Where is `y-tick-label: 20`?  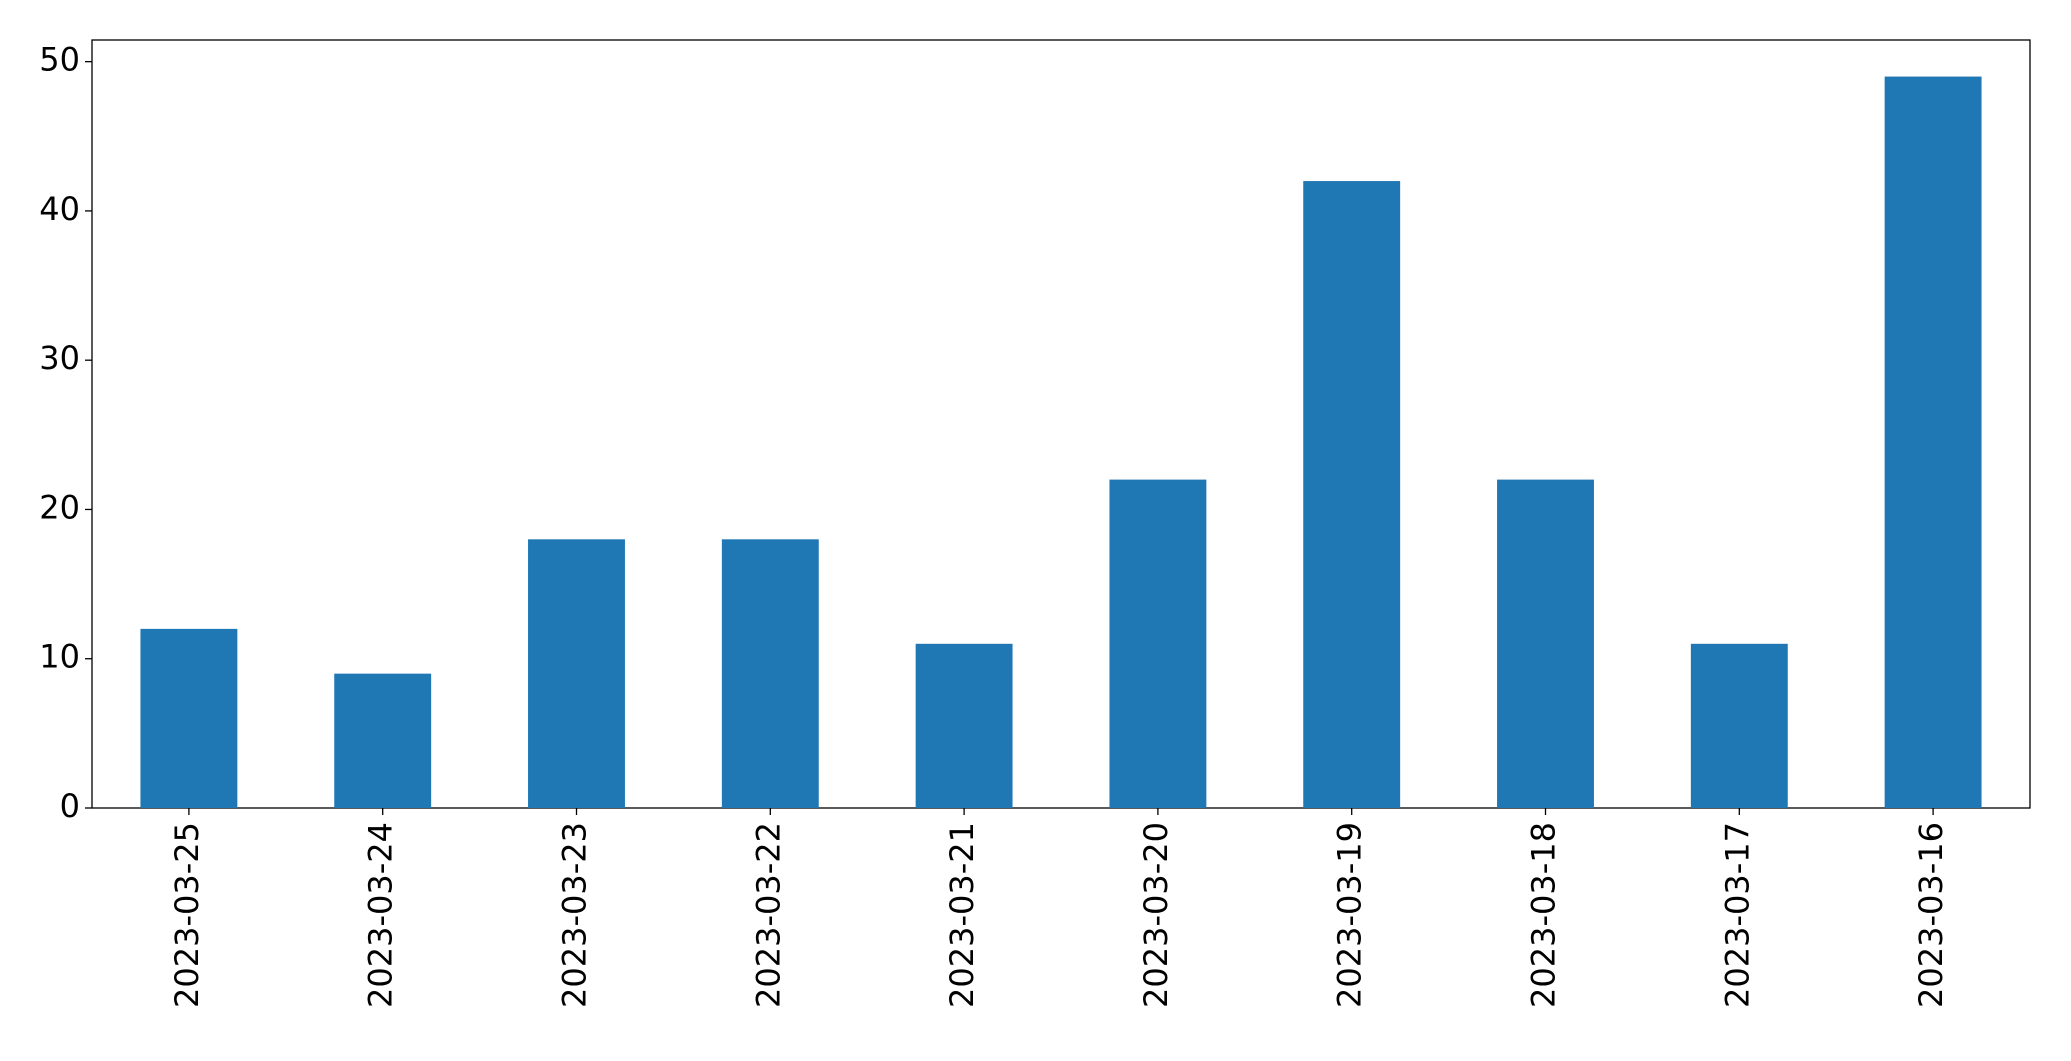 y-tick-label: 20 is located at coordinates (59, 507).